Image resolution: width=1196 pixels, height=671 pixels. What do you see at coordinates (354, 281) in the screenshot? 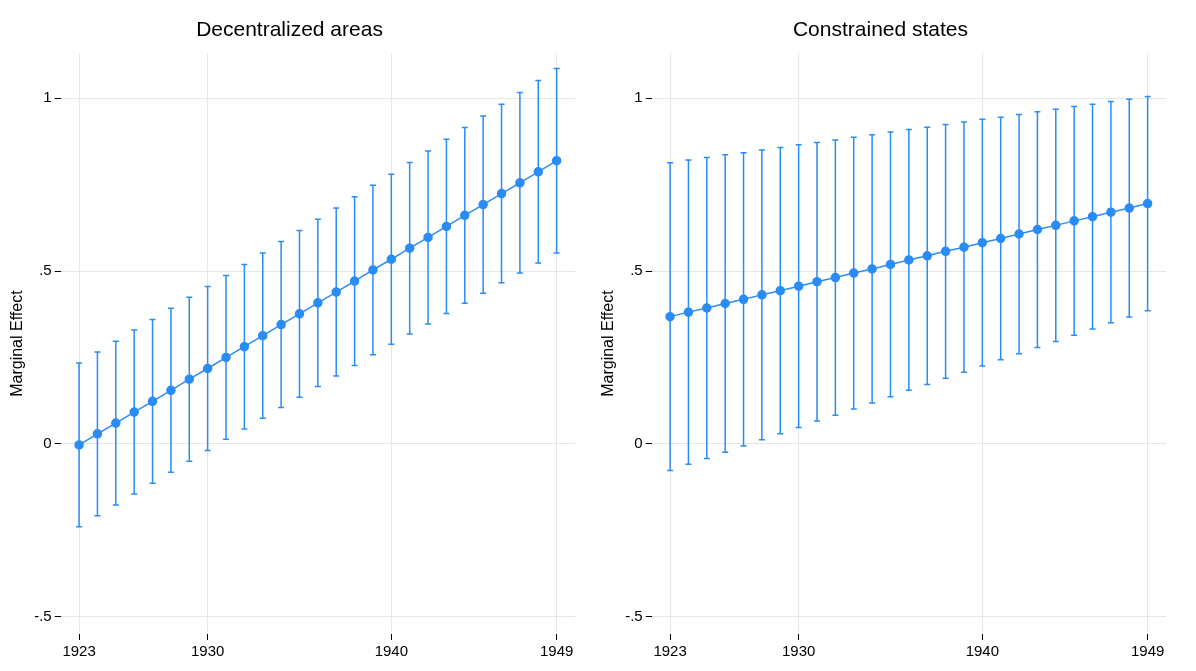
I see `point` at bounding box center [354, 281].